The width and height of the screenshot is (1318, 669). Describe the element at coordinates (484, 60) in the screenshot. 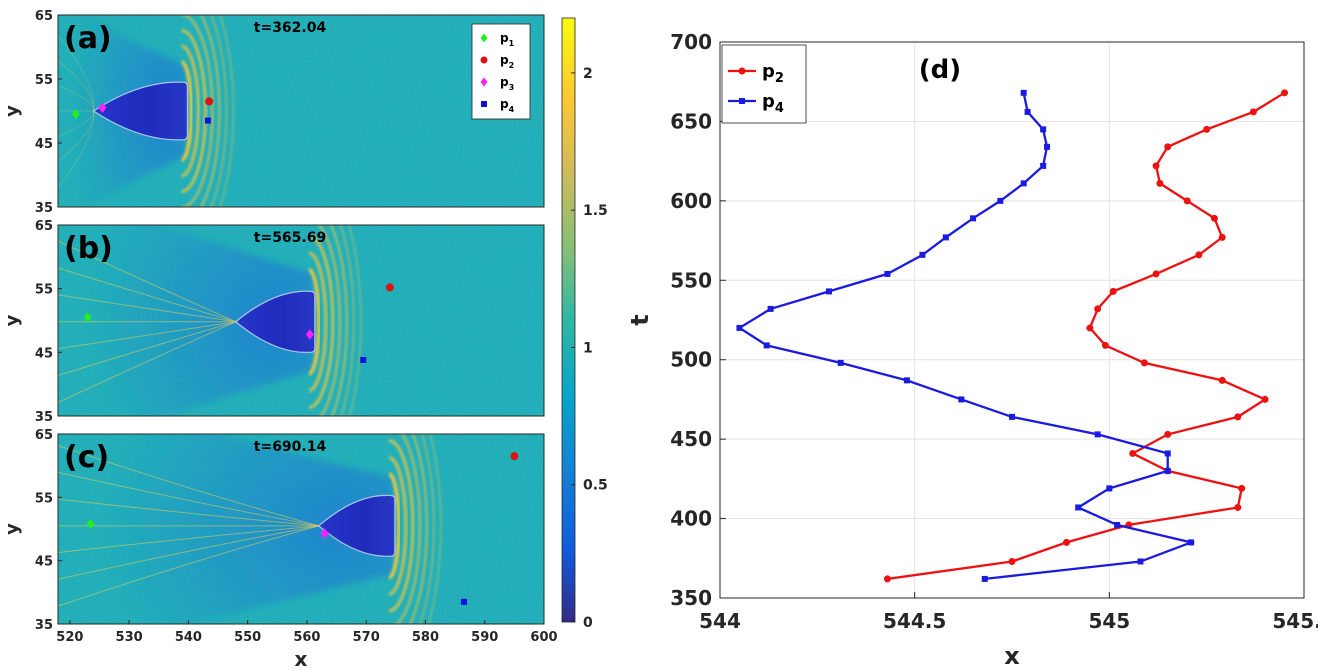

I see `legend-marker-p2` at that location.